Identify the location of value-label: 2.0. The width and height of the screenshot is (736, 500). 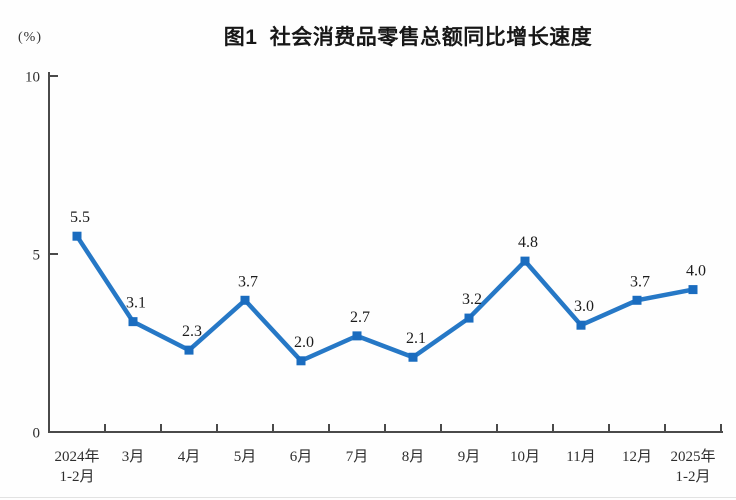
(304, 342).